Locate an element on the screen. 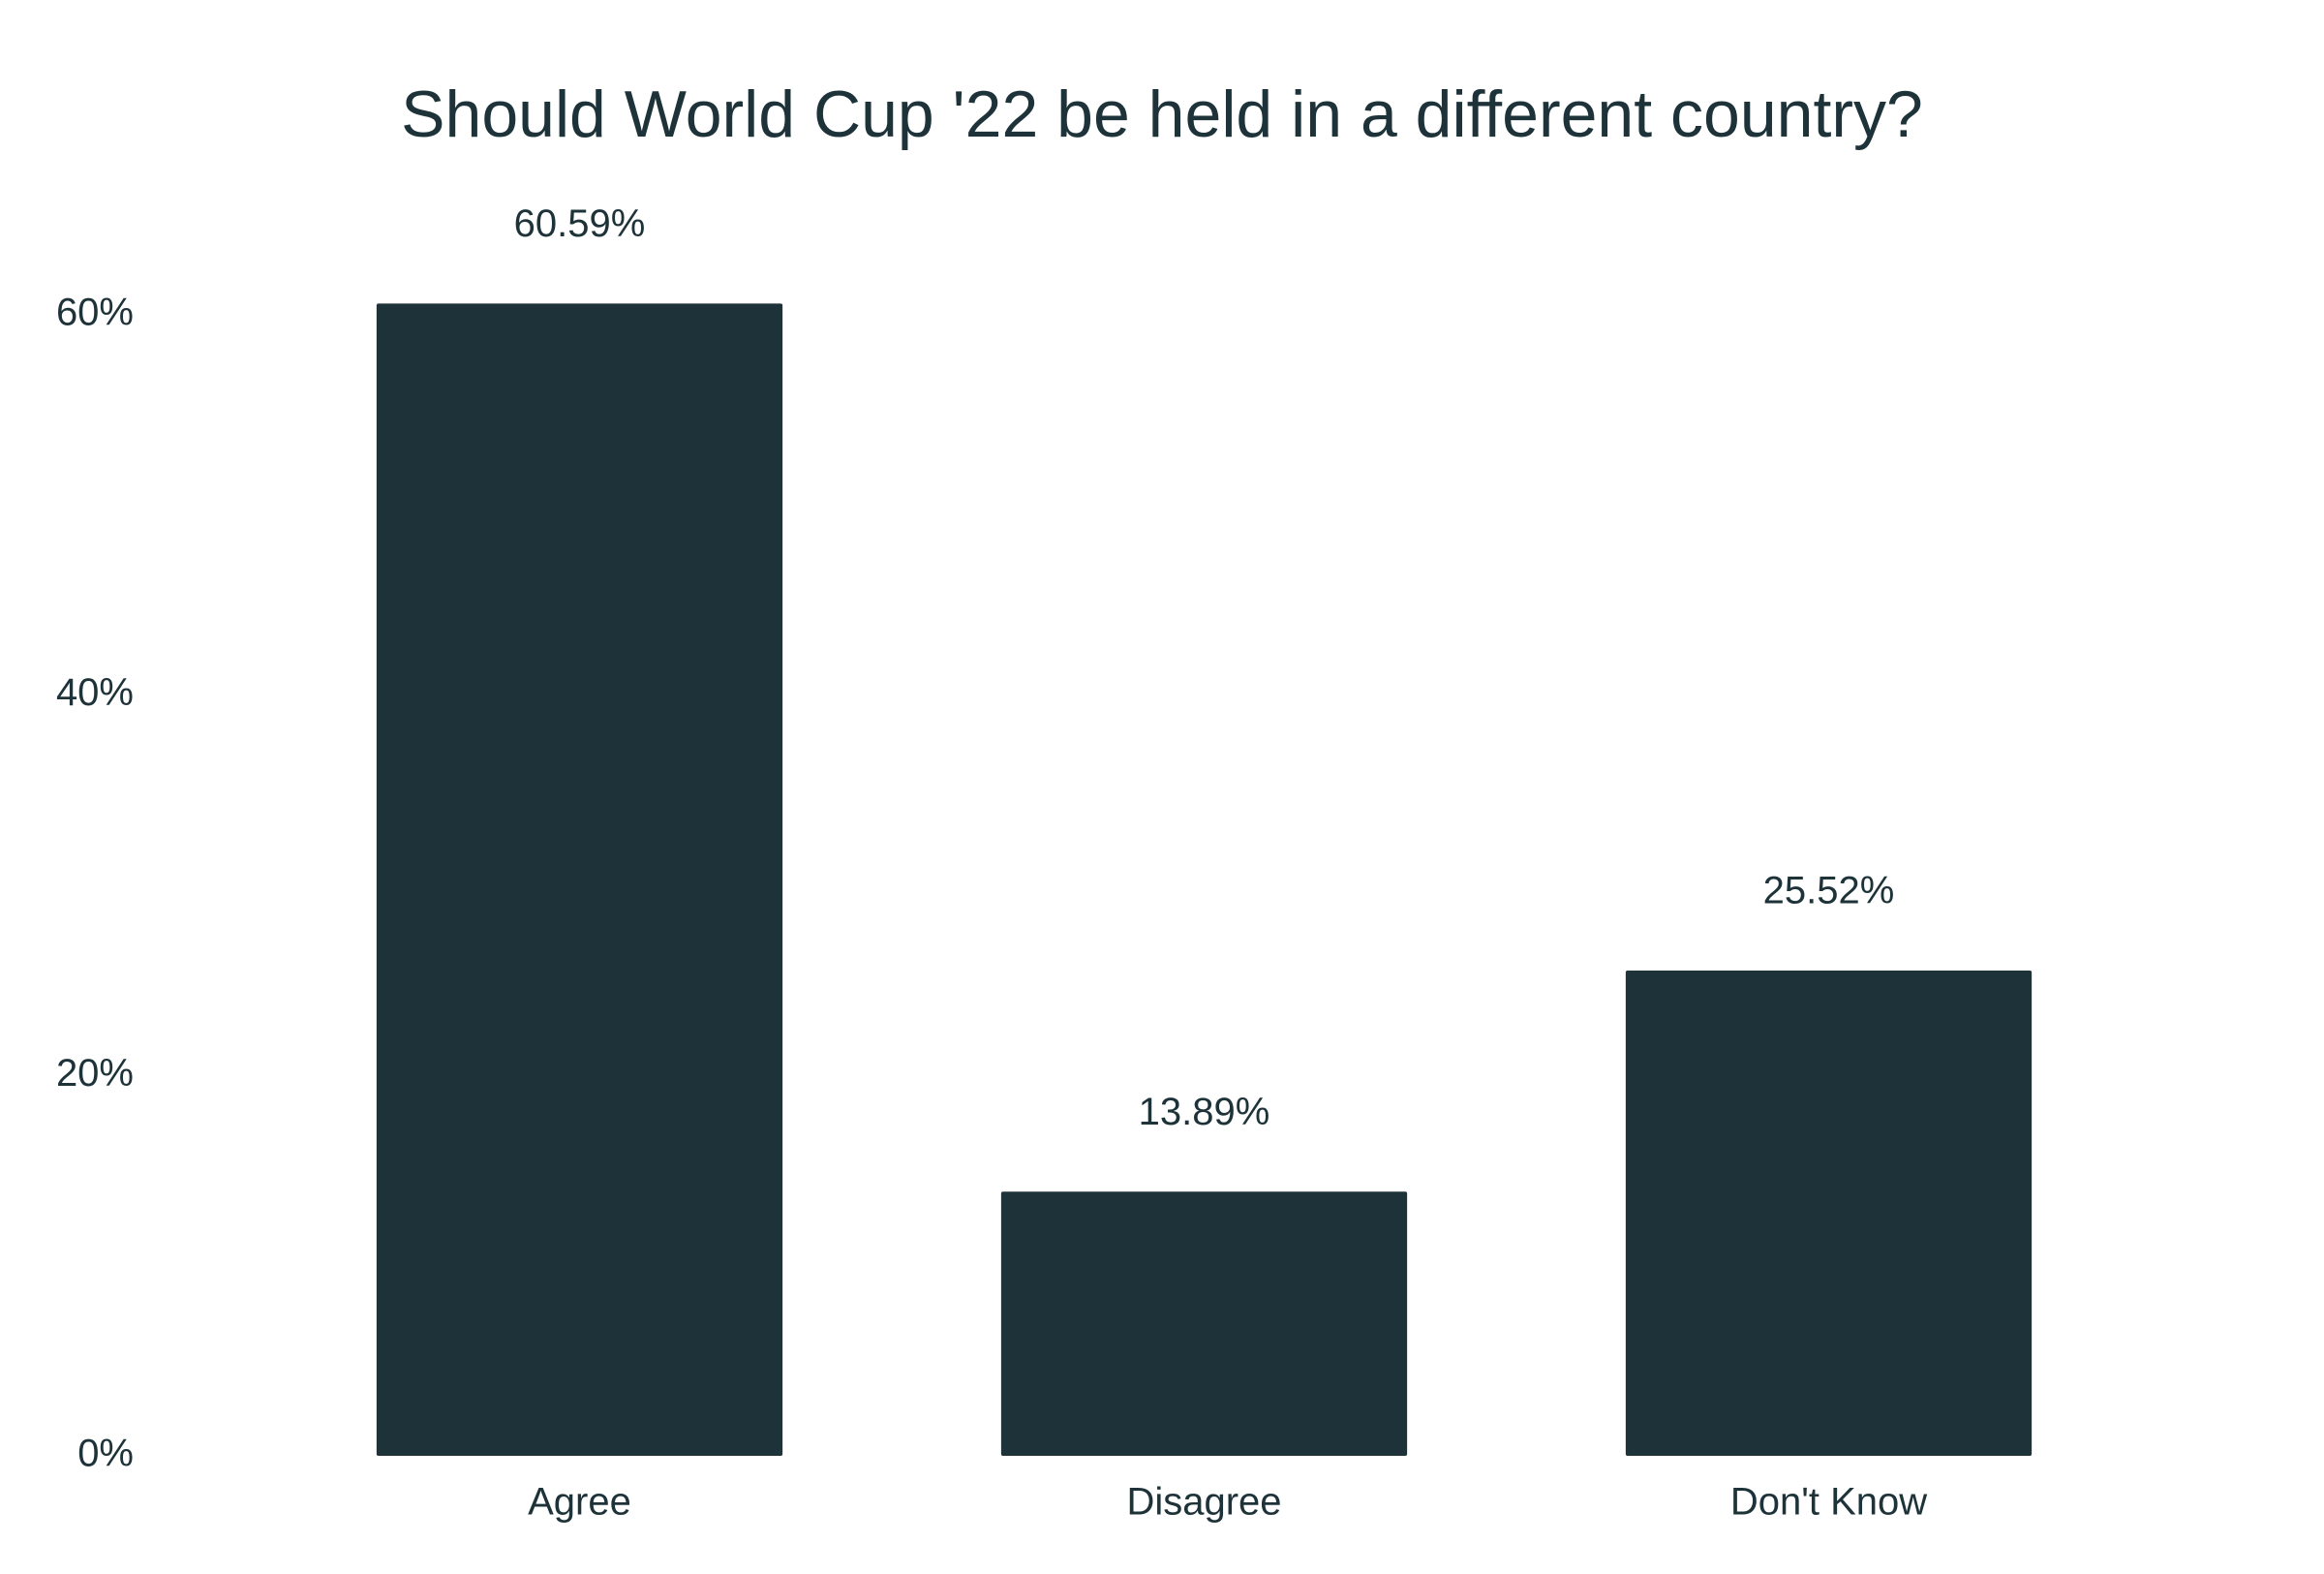 The height and width of the screenshot is (1574, 2324). value-label: 25.52% is located at coordinates (1829, 891).